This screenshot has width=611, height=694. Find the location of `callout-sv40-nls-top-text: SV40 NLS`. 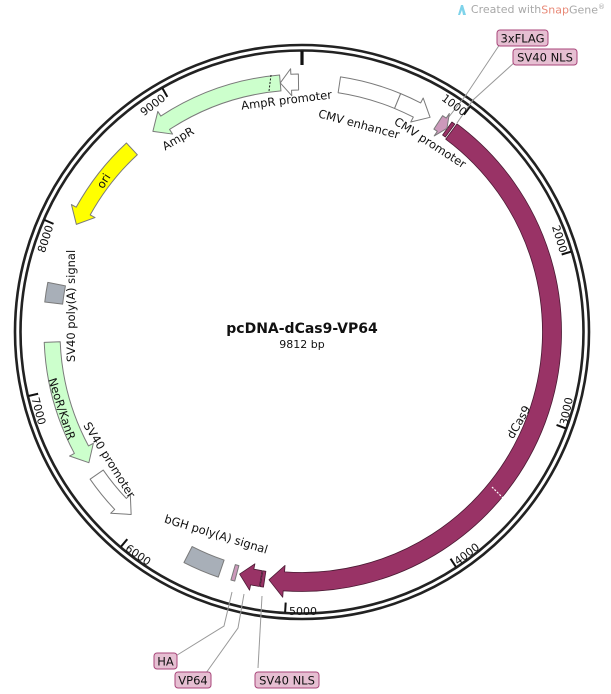

callout-sv40-nls-top-text: SV40 NLS is located at coordinates (545, 58).